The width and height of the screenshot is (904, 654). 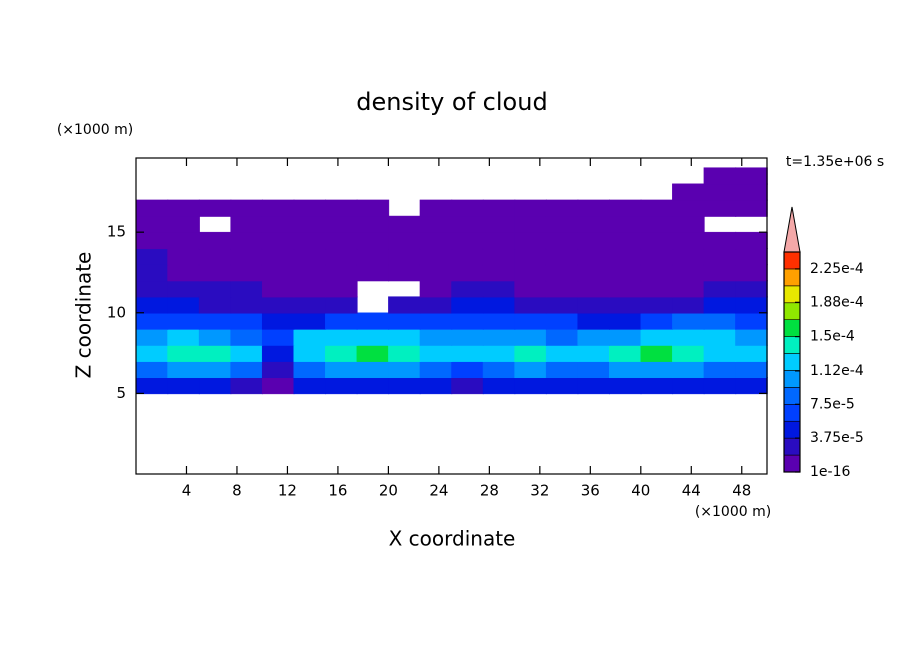 What do you see at coordinates (640, 491) in the screenshot?
I see `x-tick-label: 40` at bounding box center [640, 491].